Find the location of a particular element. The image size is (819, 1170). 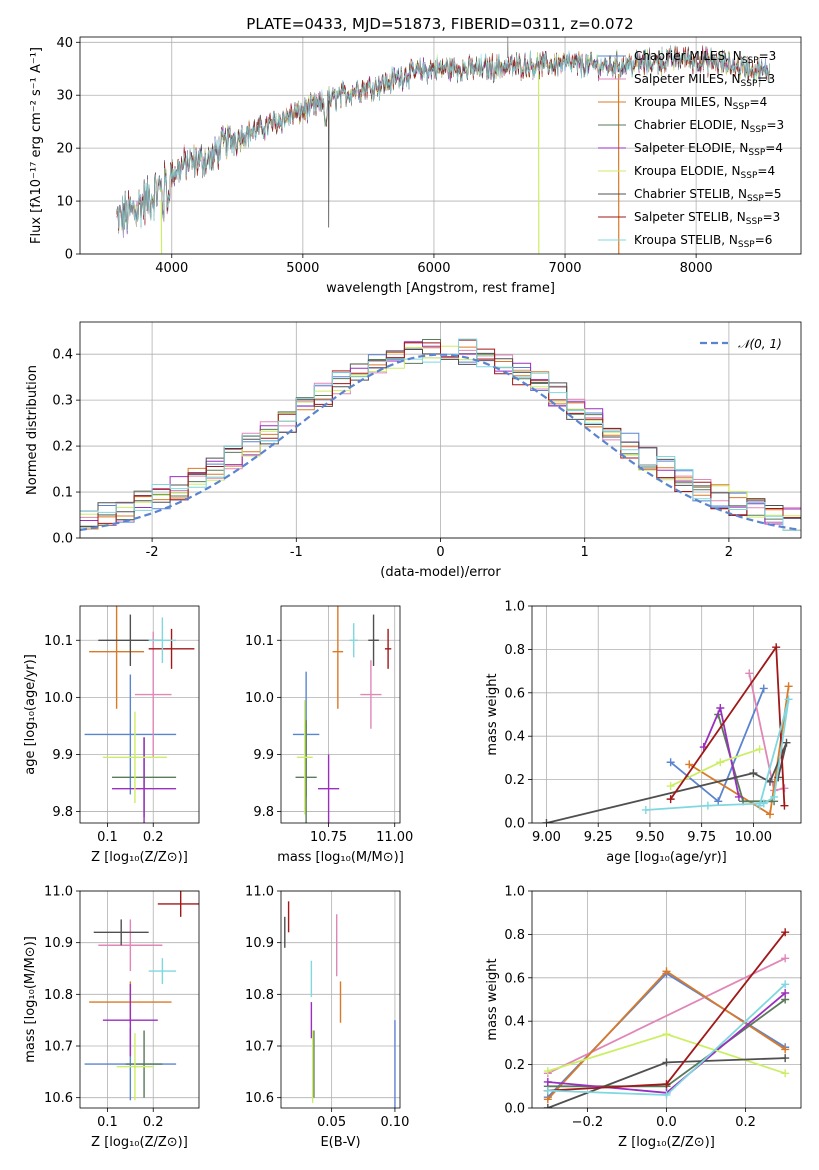

x-tick-label: 9.25 is located at coordinates (598, 837).